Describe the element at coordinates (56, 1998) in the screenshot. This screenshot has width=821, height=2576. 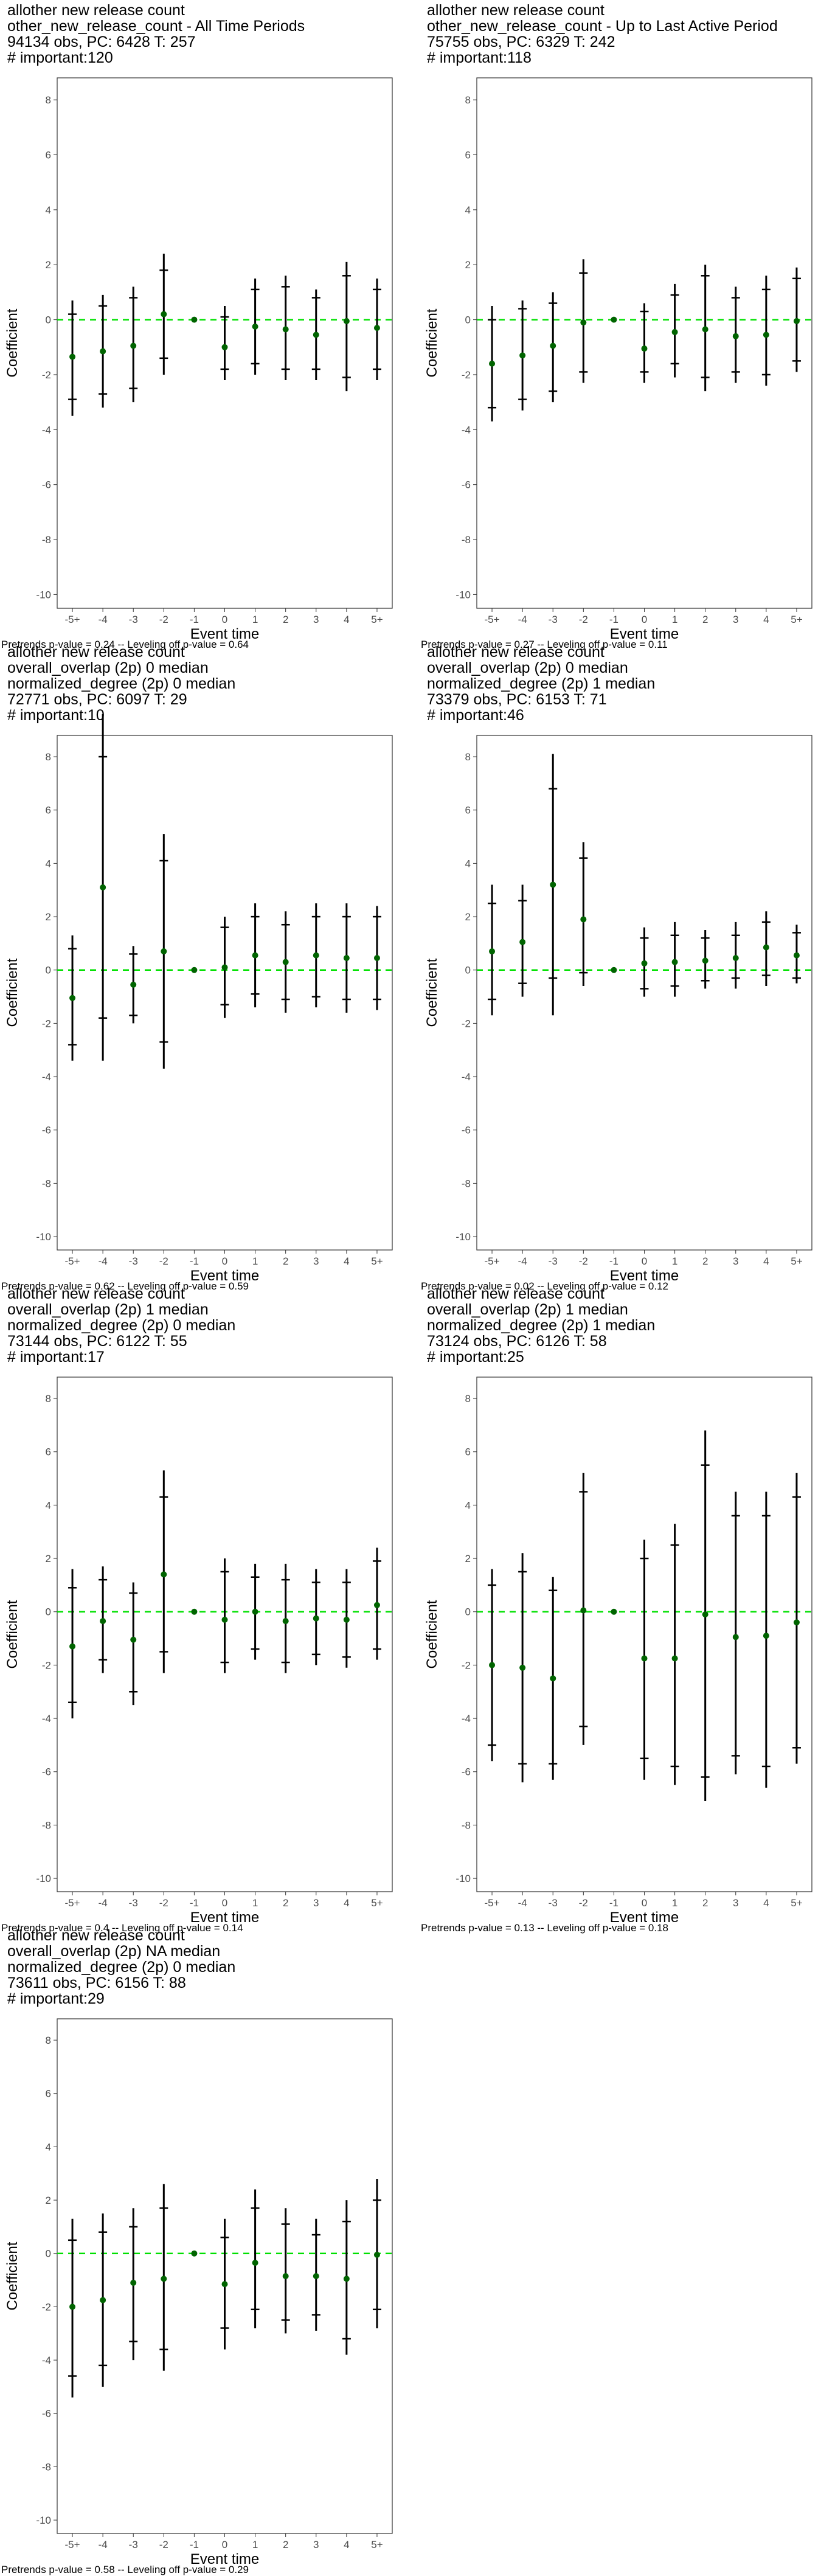
I see `title-line: # important:29` at that location.